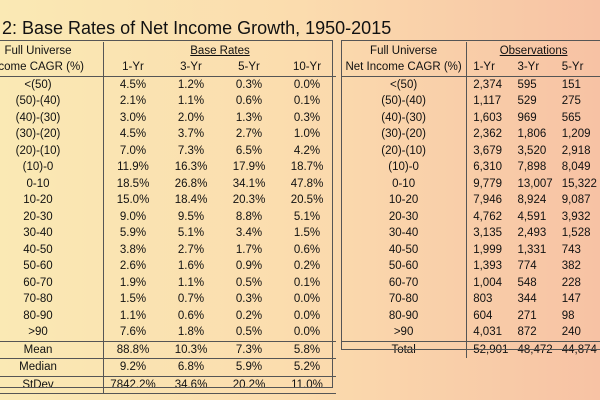 The height and width of the screenshot is (400, 600). I want to click on left-summary-value: 5.8%, so click(307, 350).